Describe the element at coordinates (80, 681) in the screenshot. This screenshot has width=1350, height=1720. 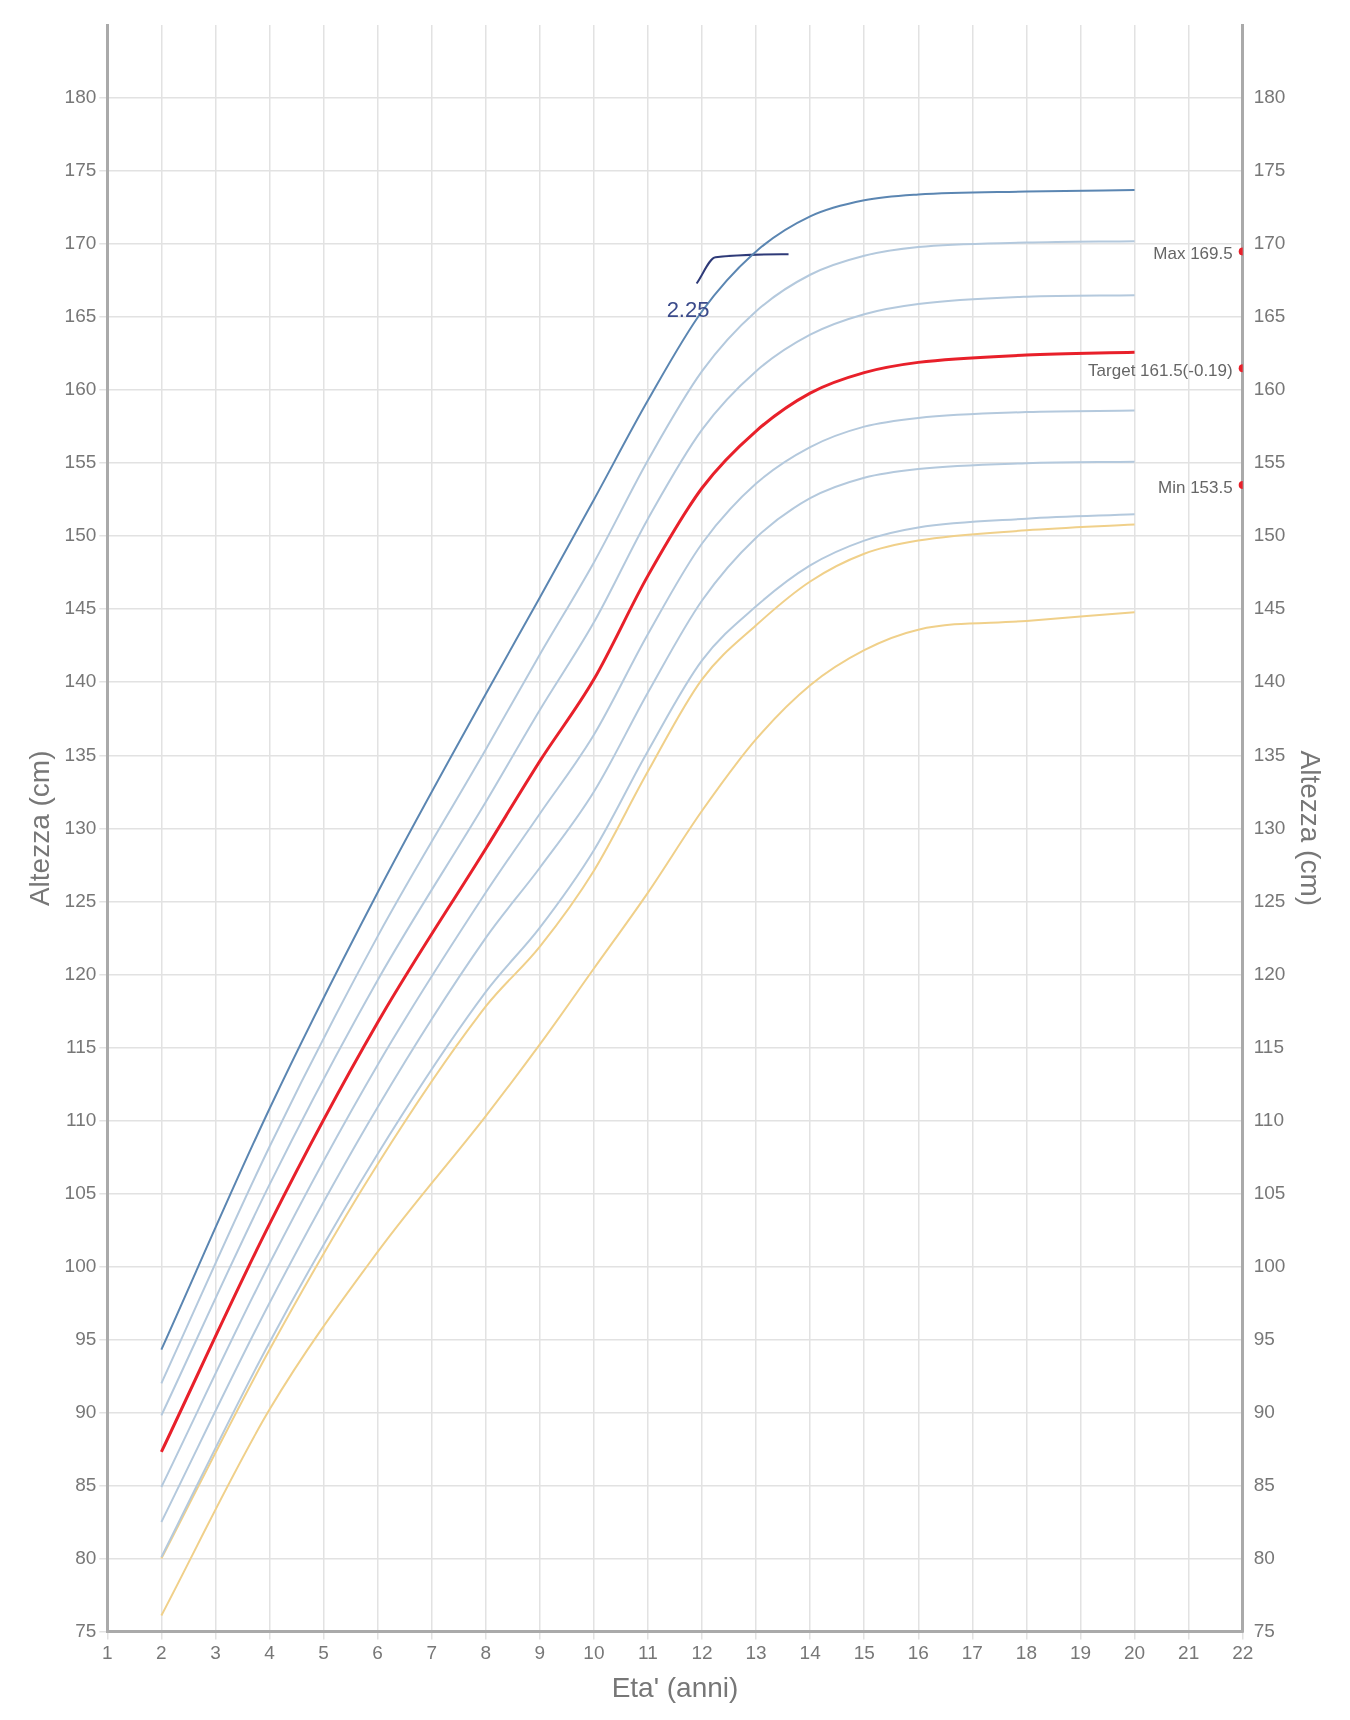
I see `y-tick-label: 140` at that location.